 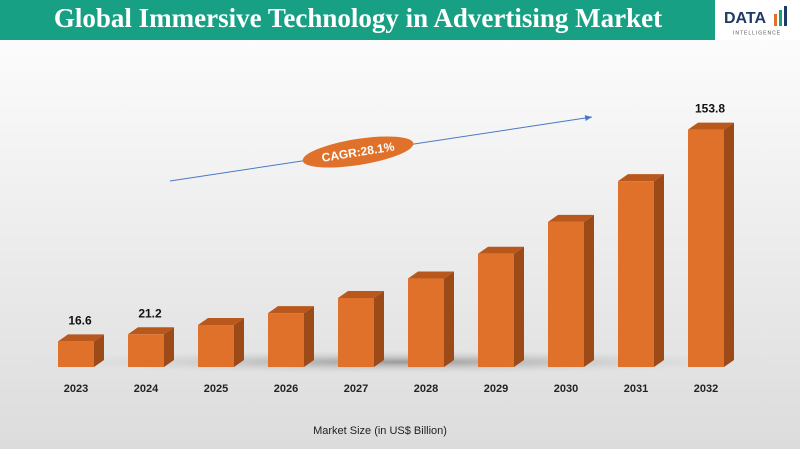 I want to click on x-axis-label: Market Size (in US$ Billion), so click(x=380, y=431).